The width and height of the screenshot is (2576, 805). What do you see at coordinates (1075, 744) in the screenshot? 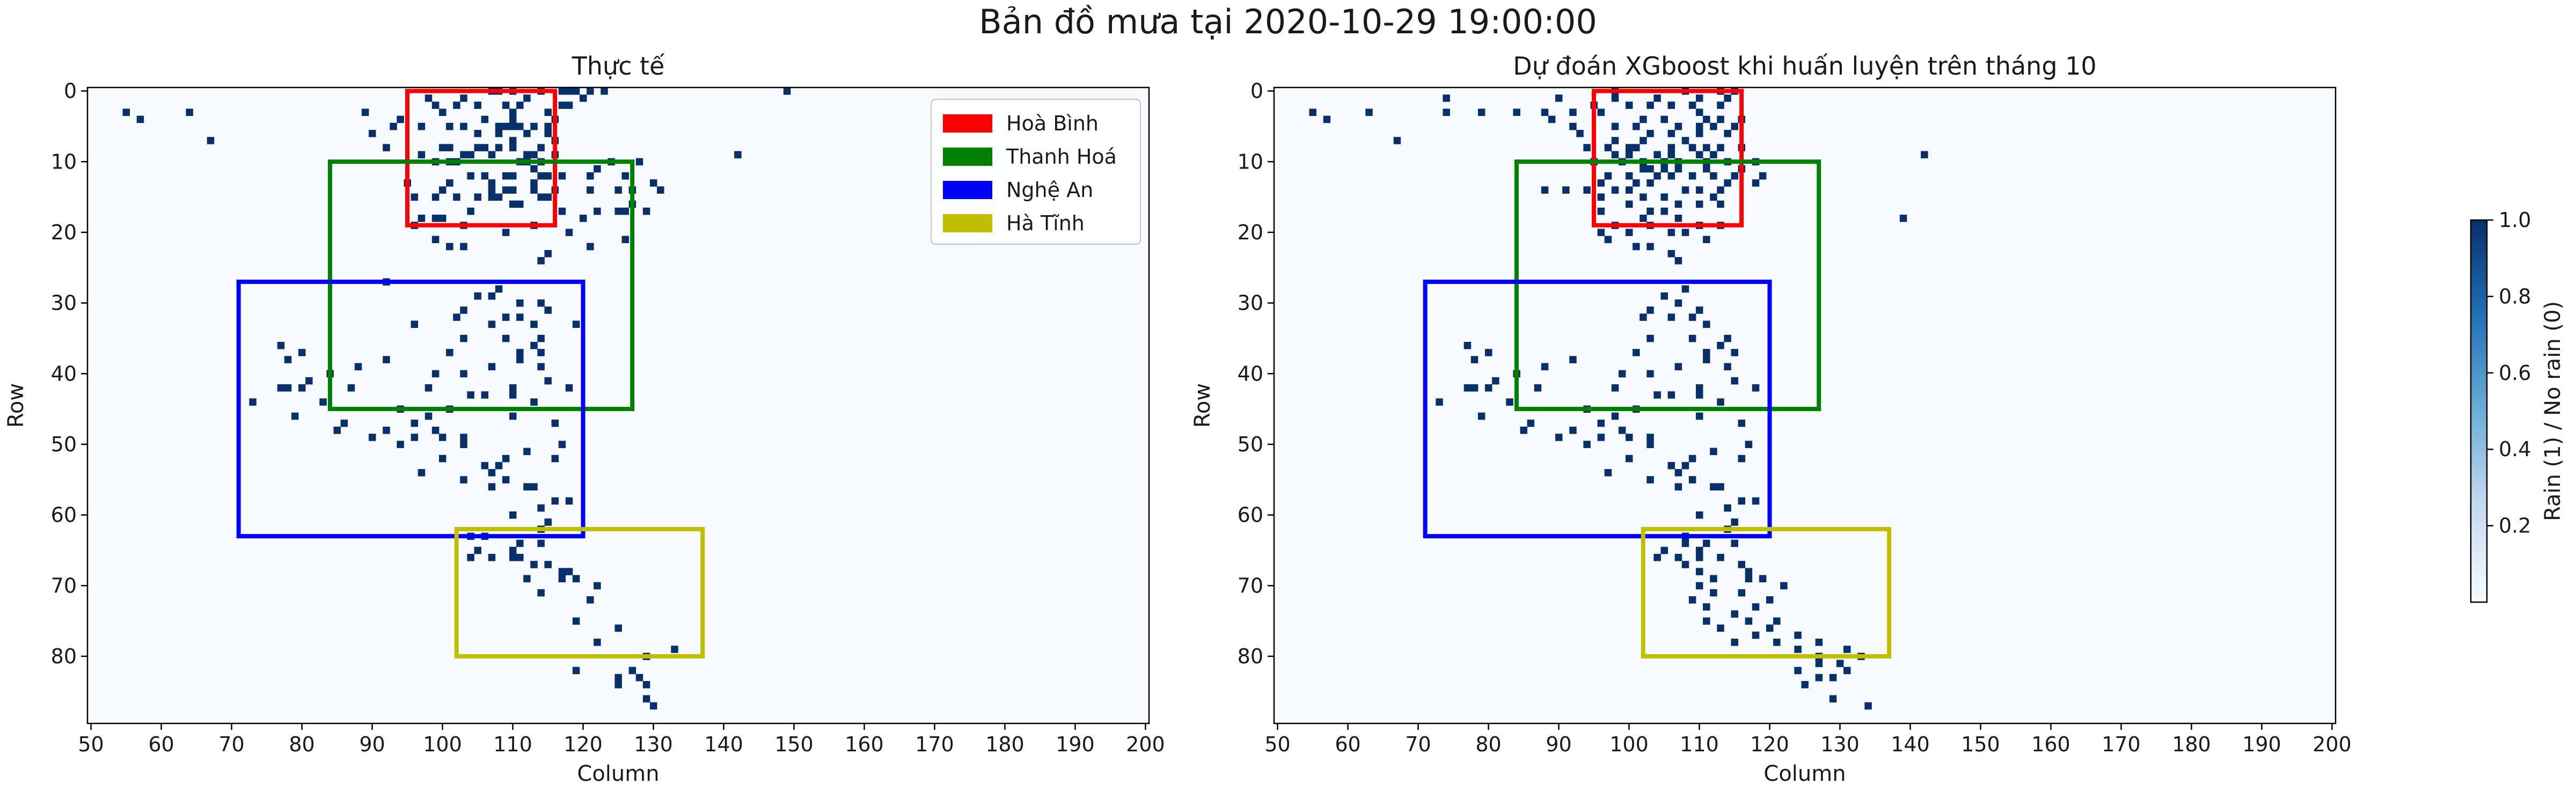
I see `x-tick-label: 190` at bounding box center [1075, 744].